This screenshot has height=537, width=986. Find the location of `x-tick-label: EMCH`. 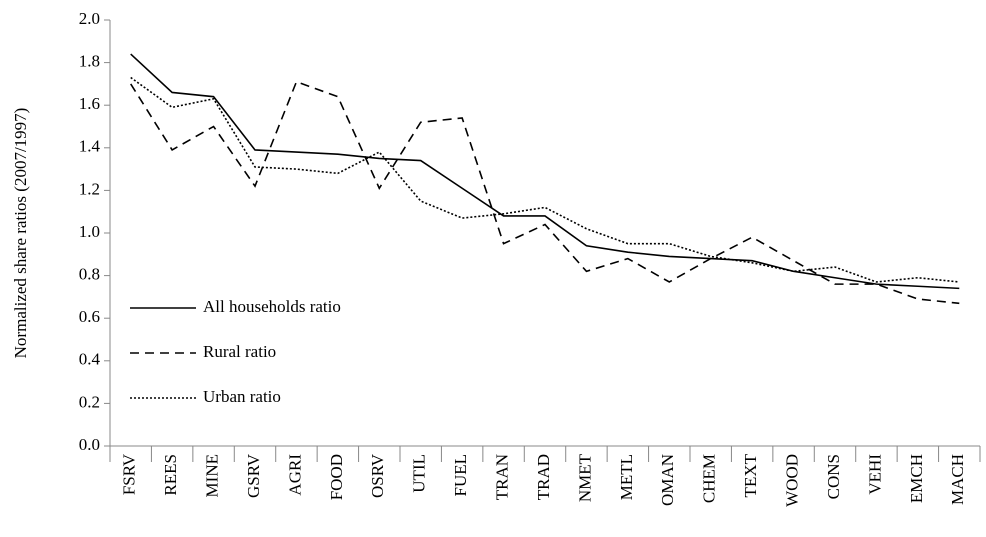

x-tick-label: EMCH is located at coordinates (916, 478).